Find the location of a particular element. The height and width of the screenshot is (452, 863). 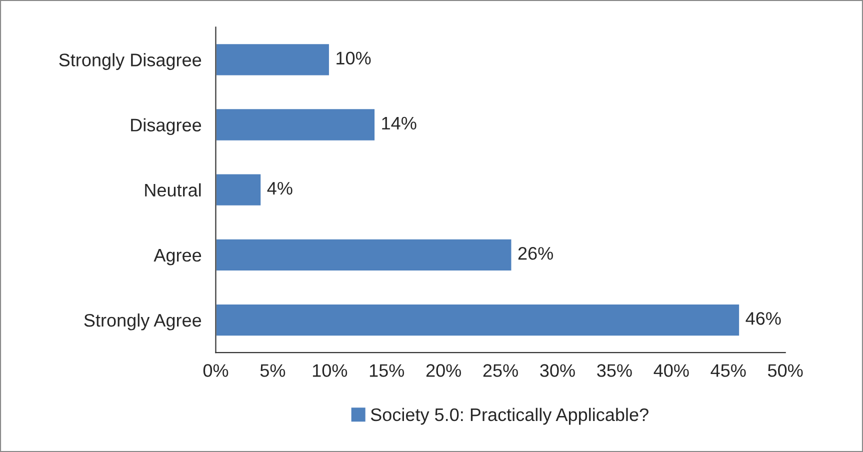

text: 46% is located at coordinates (763, 318).